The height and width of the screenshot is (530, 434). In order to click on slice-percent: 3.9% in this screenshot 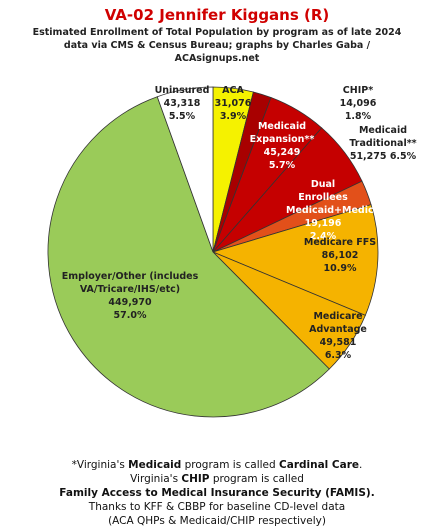, I will do `click(233, 116)`.